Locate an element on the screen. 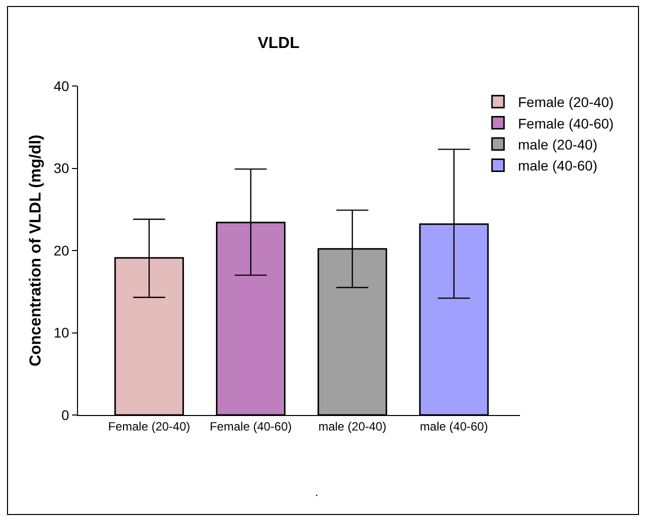 The width and height of the screenshot is (648, 523). legend-label: male (20-40) is located at coordinates (558, 144).